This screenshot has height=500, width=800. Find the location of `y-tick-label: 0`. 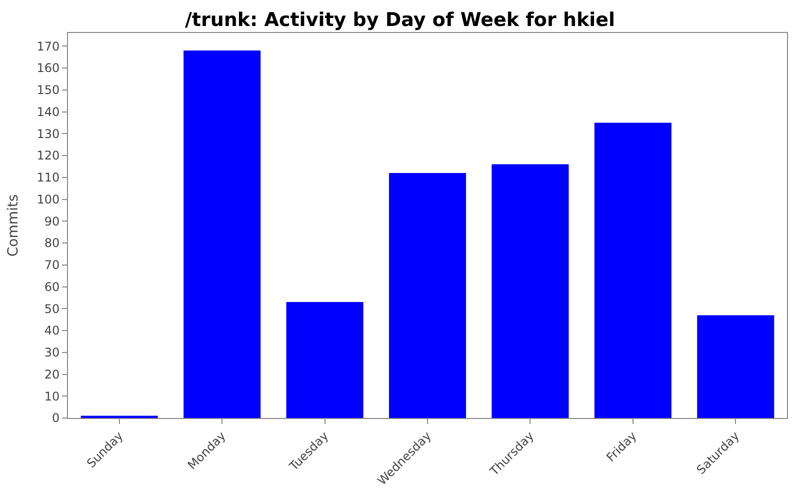

y-tick-label: 0 is located at coordinates (56, 418).